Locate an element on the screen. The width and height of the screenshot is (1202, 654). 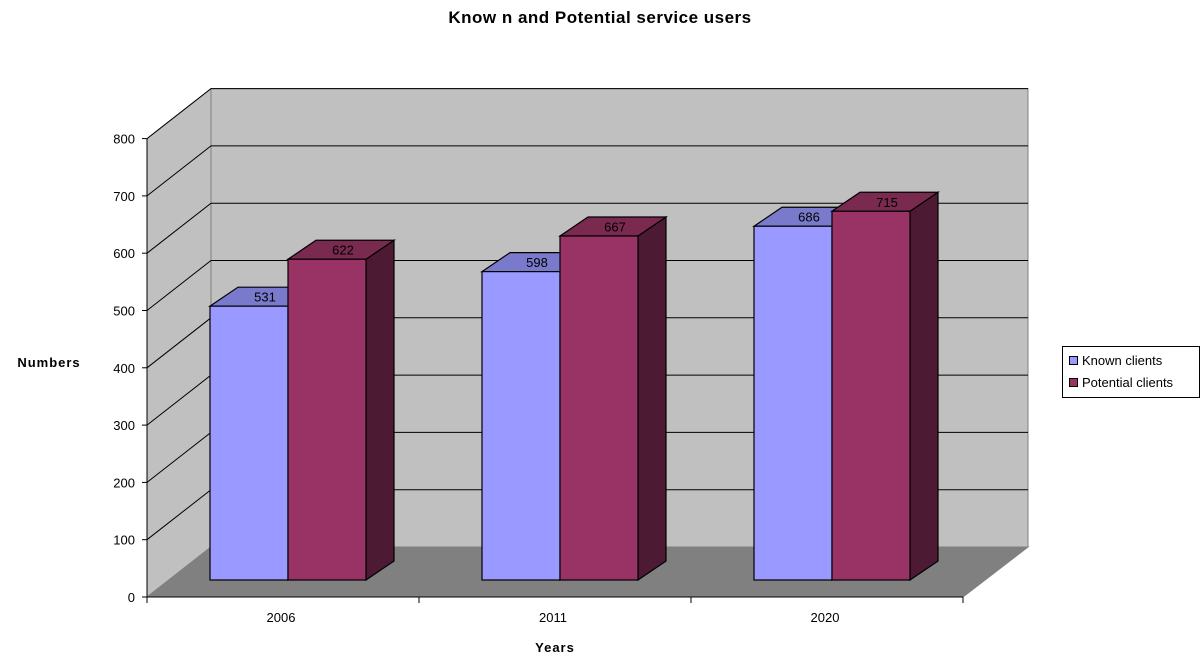
data-label: 686 is located at coordinates (809, 217).